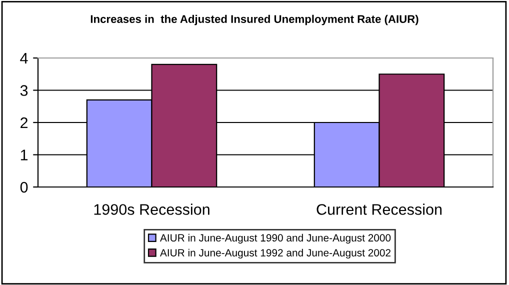 The image size is (509, 285). I want to click on chart-title: Increases in the Adjusted Insured Unemployment Rate (AIUR), so click(254, 20).